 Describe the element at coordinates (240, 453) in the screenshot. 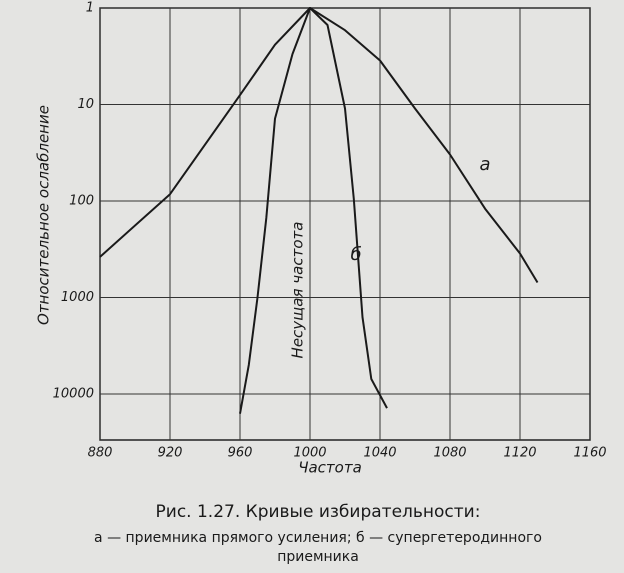

I see `x-tick-label: 960` at that location.